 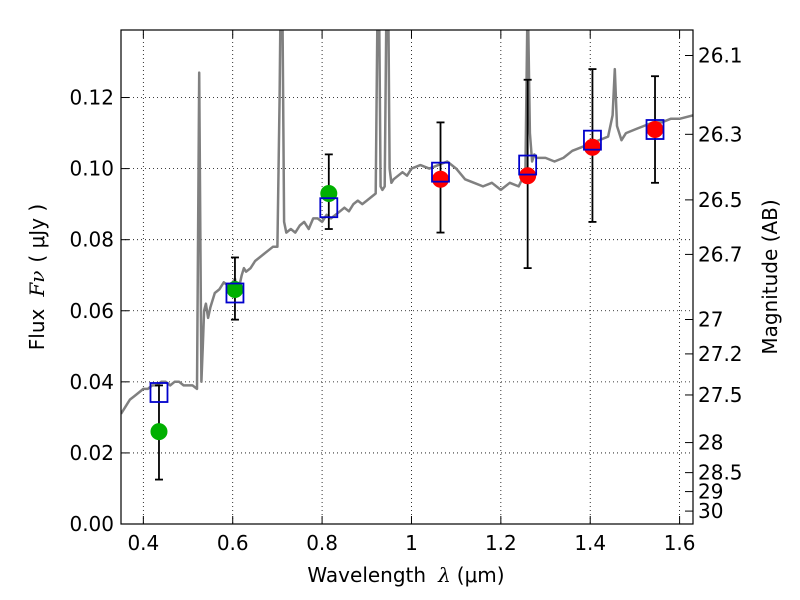 What do you see at coordinates (720, 254) in the screenshot?
I see `y2-tick-label: 26.7` at bounding box center [720, 254].